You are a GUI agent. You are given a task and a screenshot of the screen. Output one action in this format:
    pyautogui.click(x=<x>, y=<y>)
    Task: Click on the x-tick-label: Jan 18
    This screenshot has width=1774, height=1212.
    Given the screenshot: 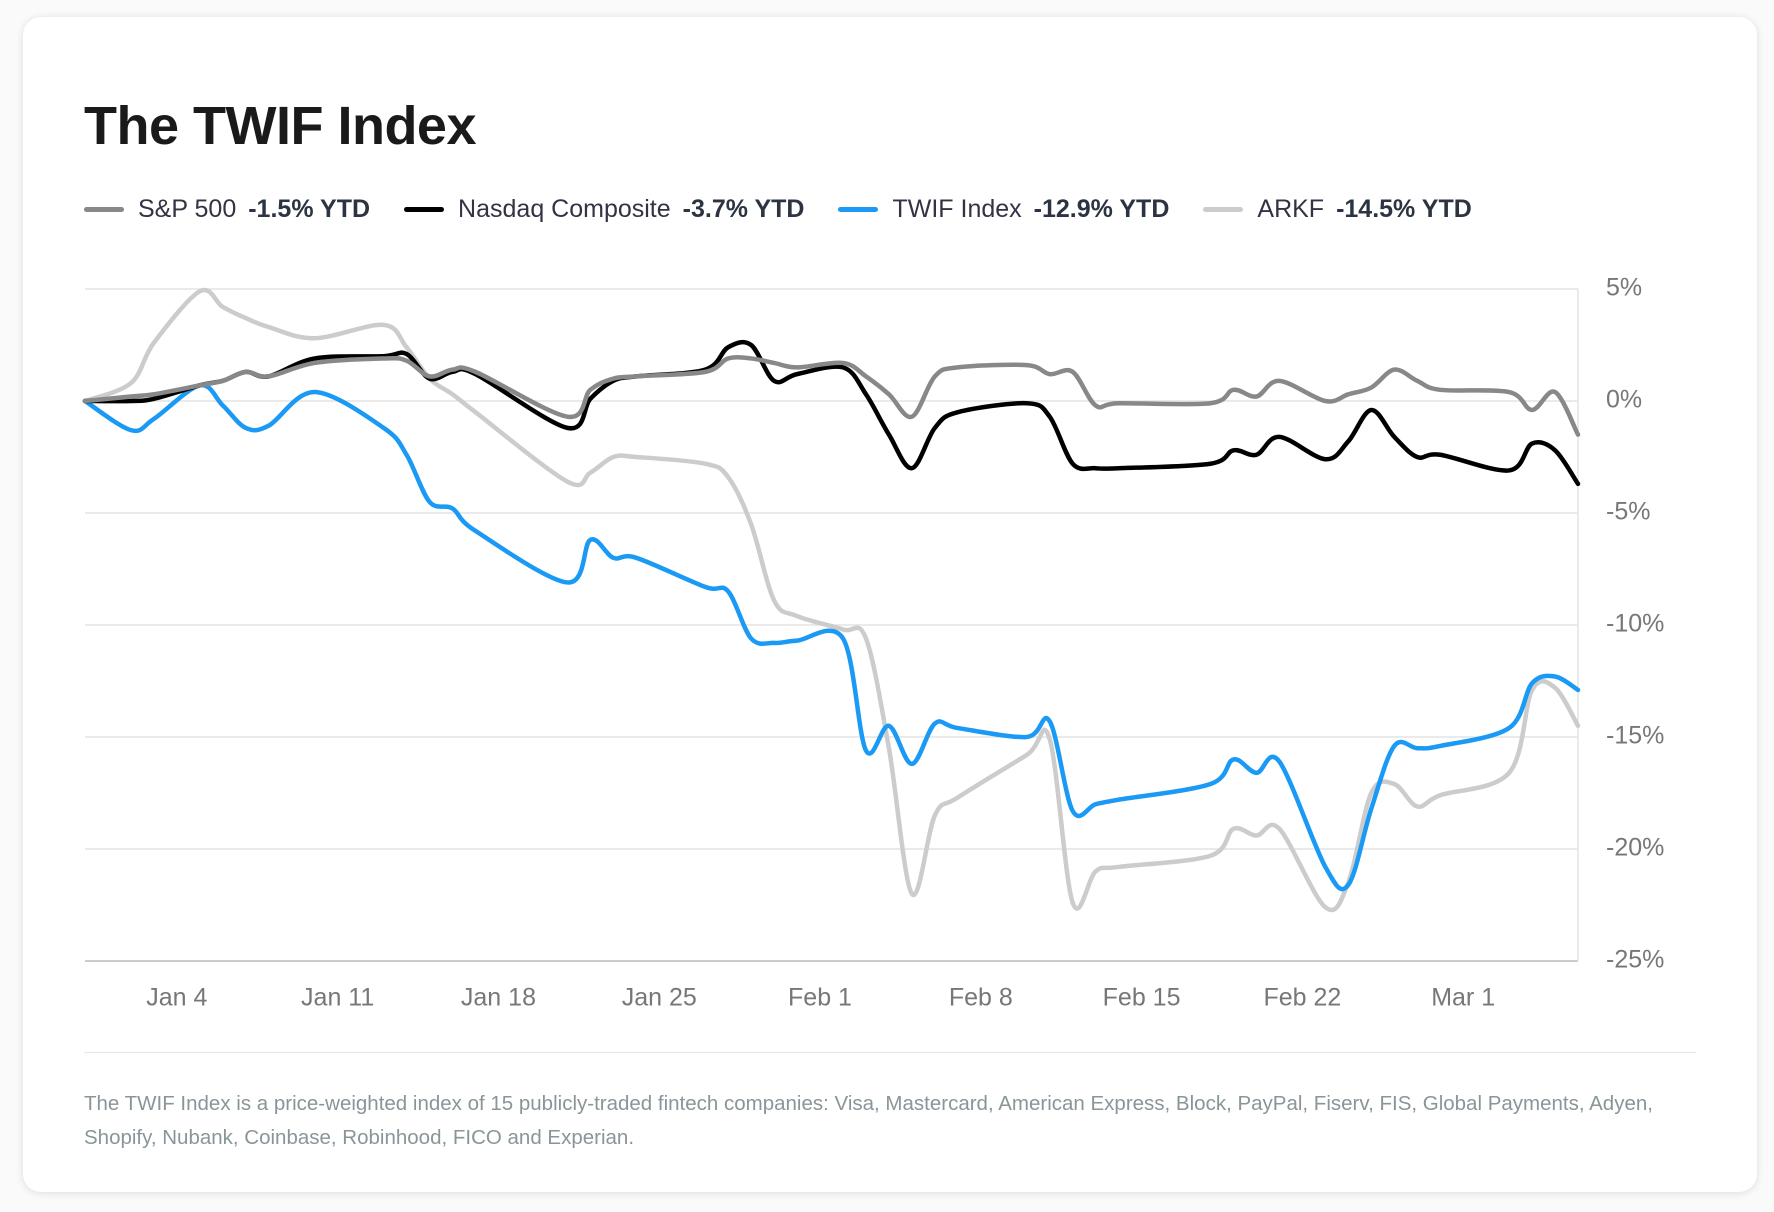 What is the action you would take?
    pyautogui.click(x=498, y=998)
    